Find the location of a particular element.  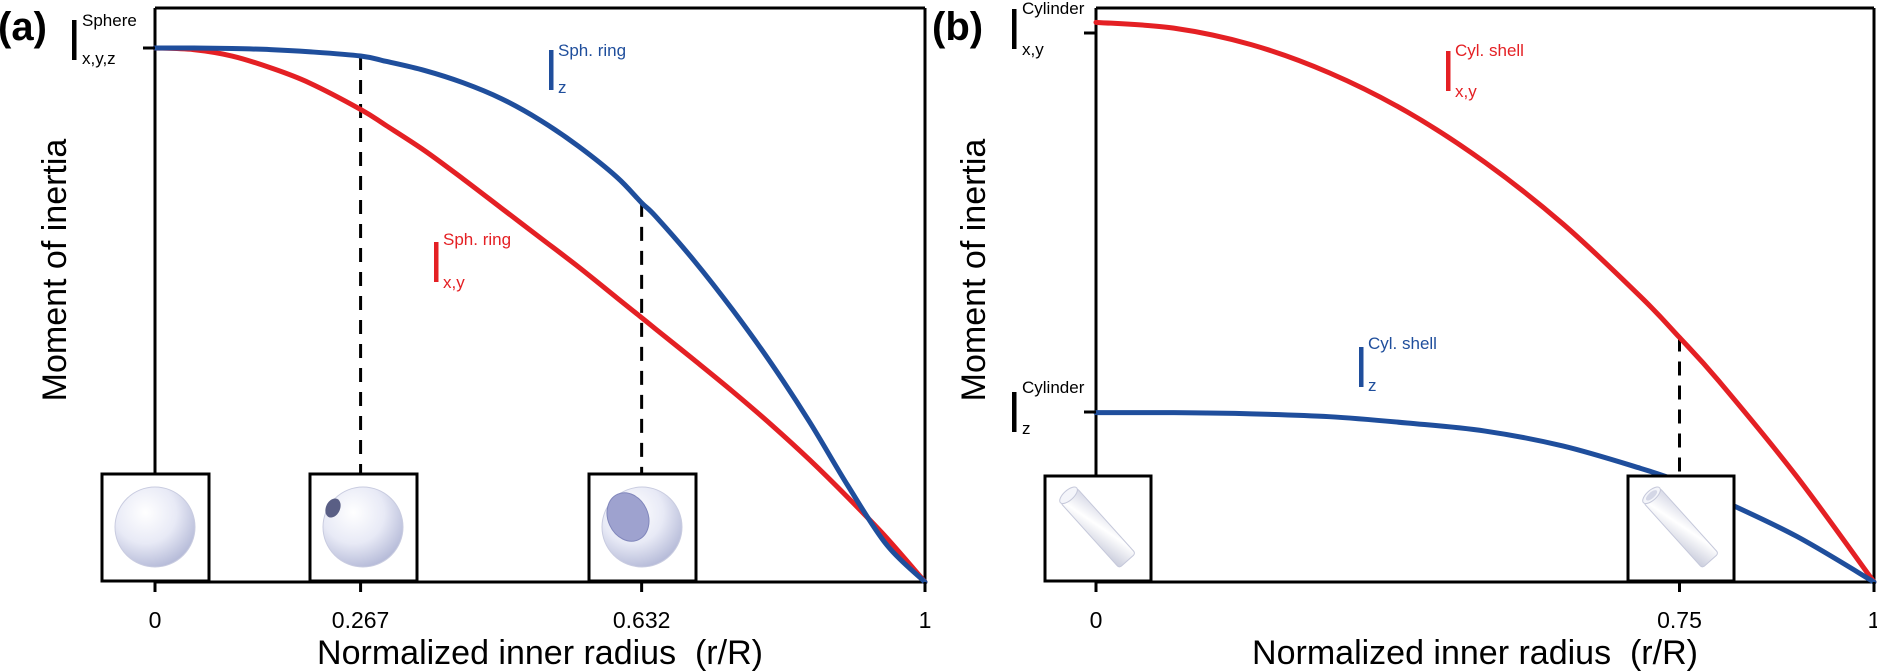

panel-b-ylabel: Moment of inertia is located at coordinates (974, 270).